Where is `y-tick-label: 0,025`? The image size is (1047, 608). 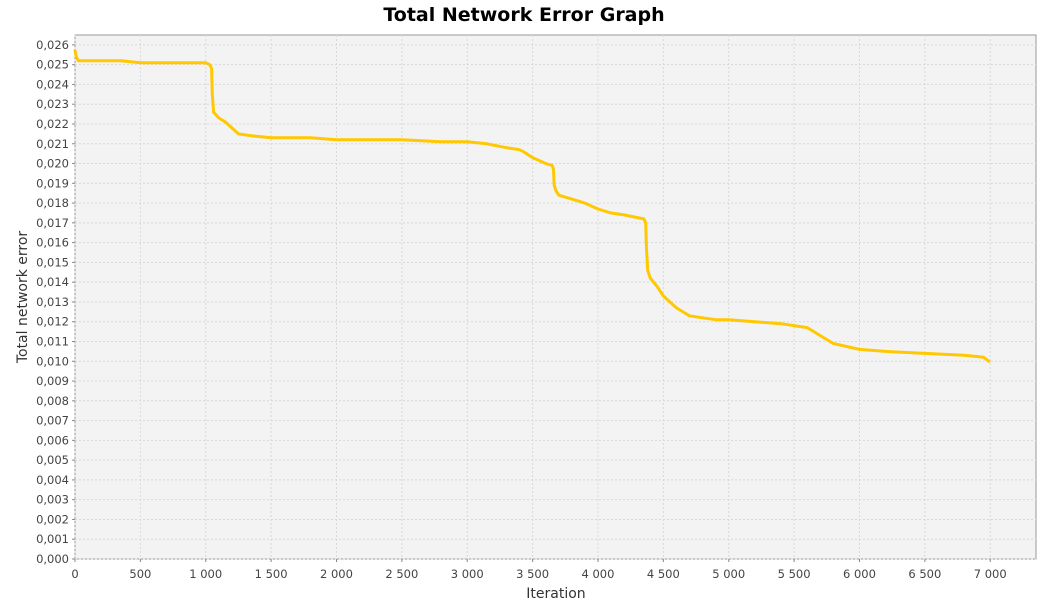
y-tick-label: 0,025 is located at coordinates (52, 65).